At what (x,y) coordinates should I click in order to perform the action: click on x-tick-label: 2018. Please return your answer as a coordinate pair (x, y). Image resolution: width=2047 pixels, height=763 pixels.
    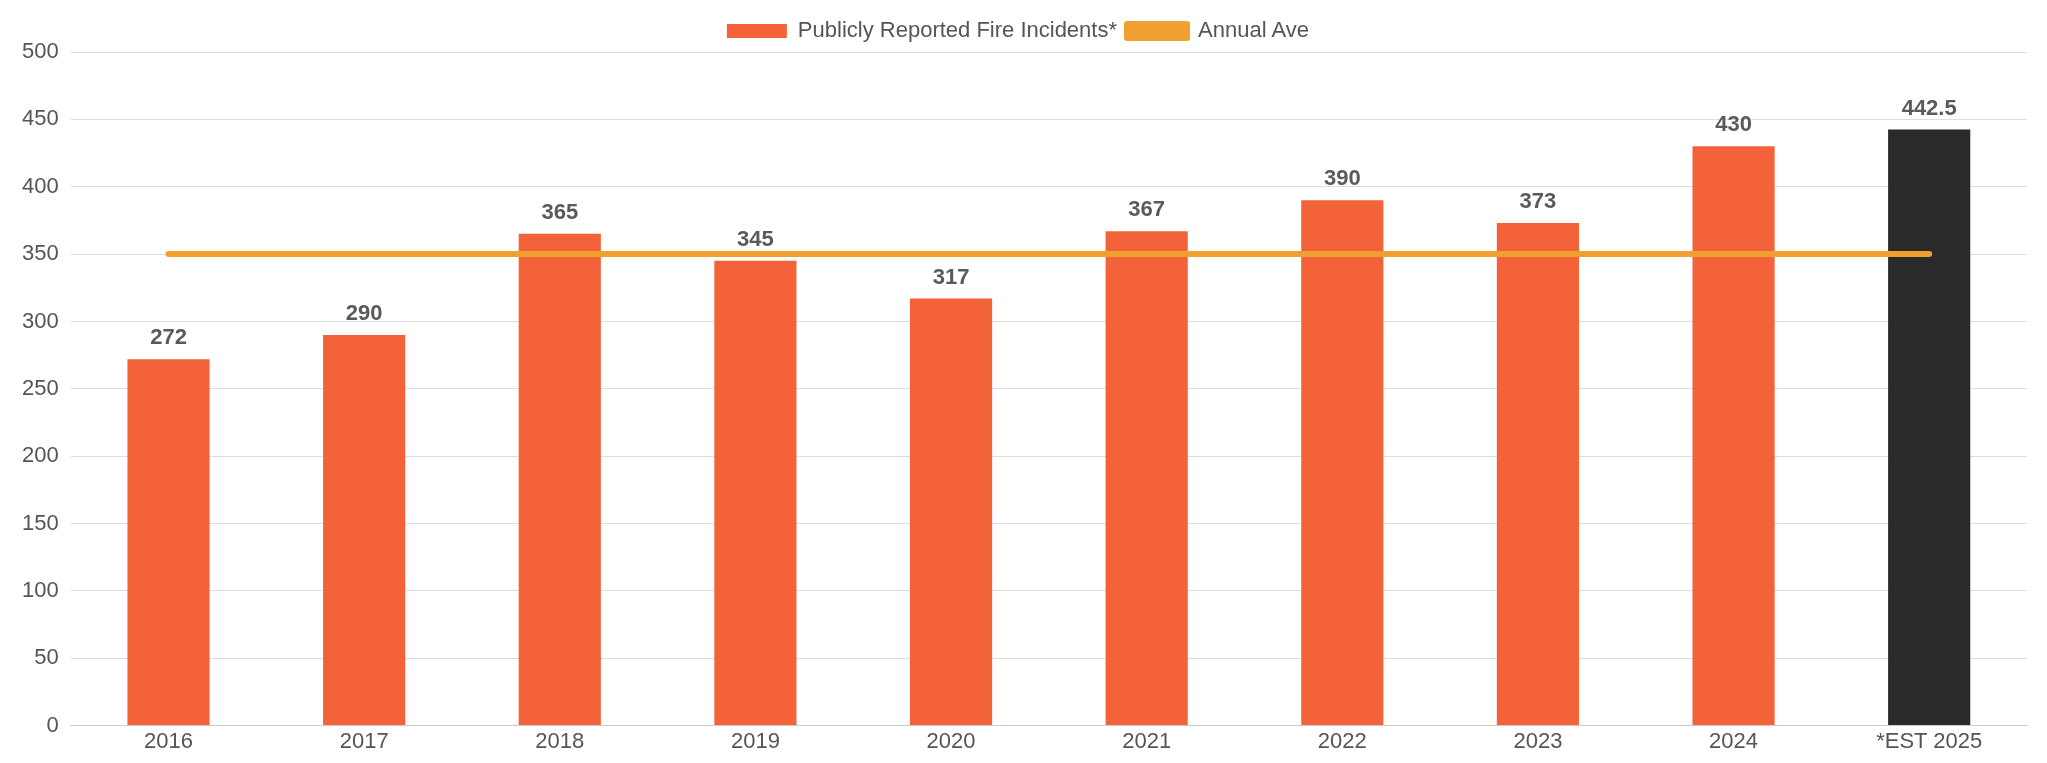
    Looking at the image, I should click on (560, 740).